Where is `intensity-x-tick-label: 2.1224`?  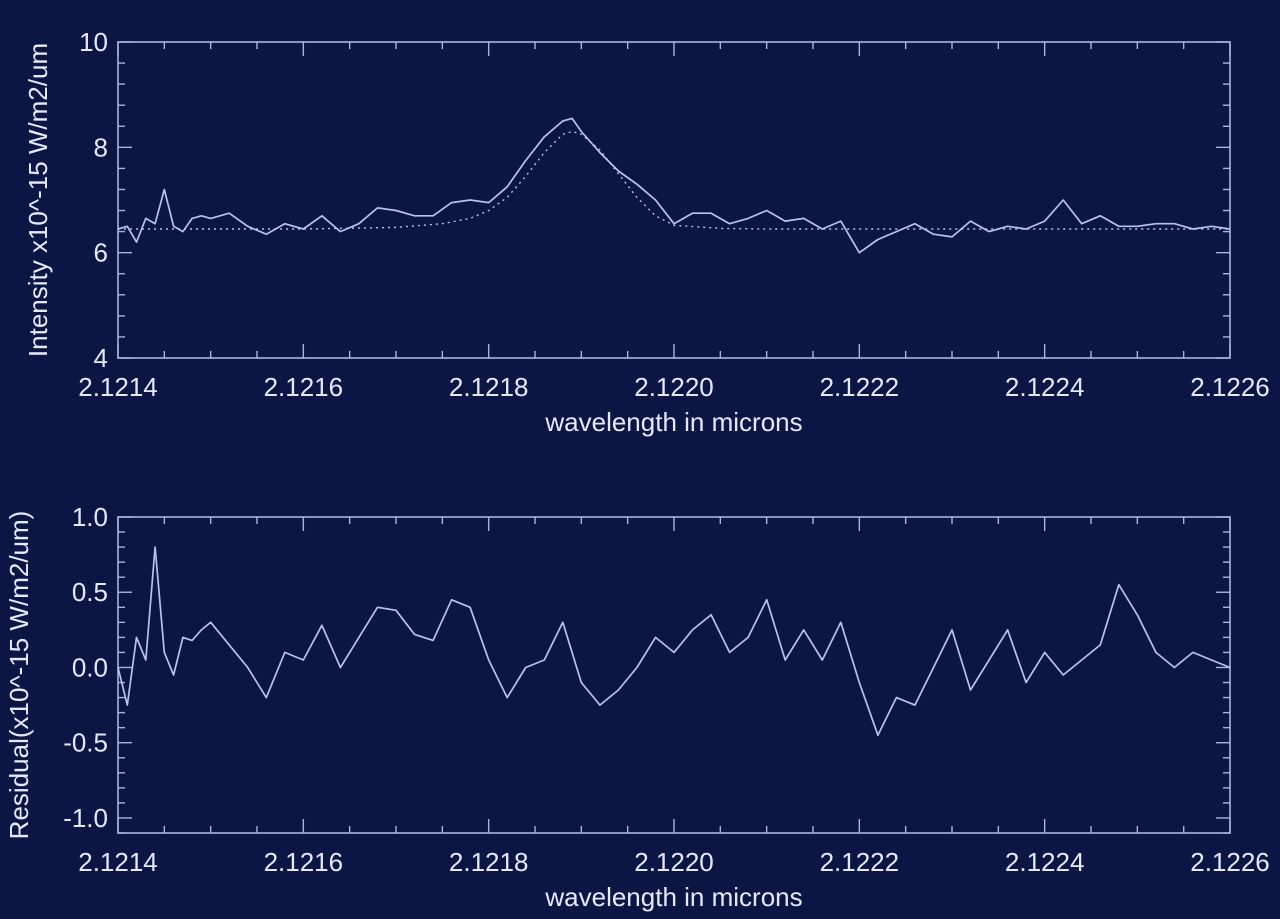
intensity-x-tick-label: 2.1224 is located at coordinates (1045, 387).